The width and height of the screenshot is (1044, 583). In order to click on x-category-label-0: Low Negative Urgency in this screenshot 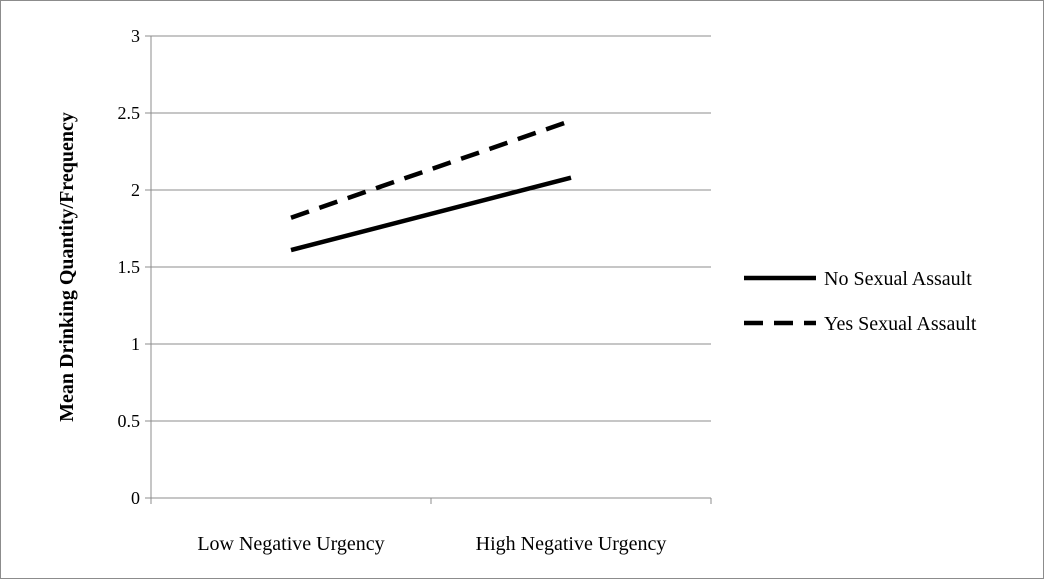, I will do `click(290, 544)`.